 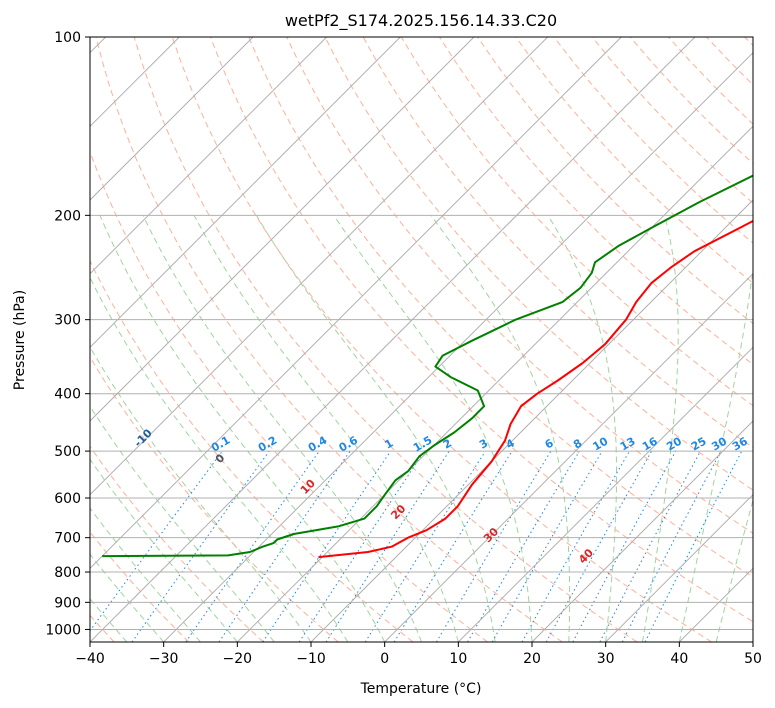 What do you see at coordinates (20, 340) in the screenshot?
I see `y-axis-label: Pressure (hPa)` at bounding box center [20, 340].